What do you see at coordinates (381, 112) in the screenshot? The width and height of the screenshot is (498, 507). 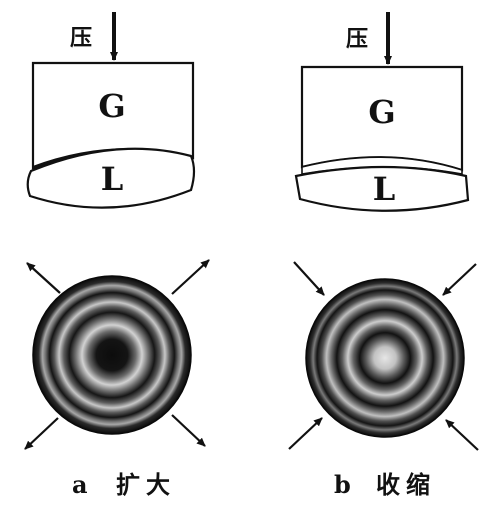 I see `glass-block-label-b: G` at bounding box center [381, 112].